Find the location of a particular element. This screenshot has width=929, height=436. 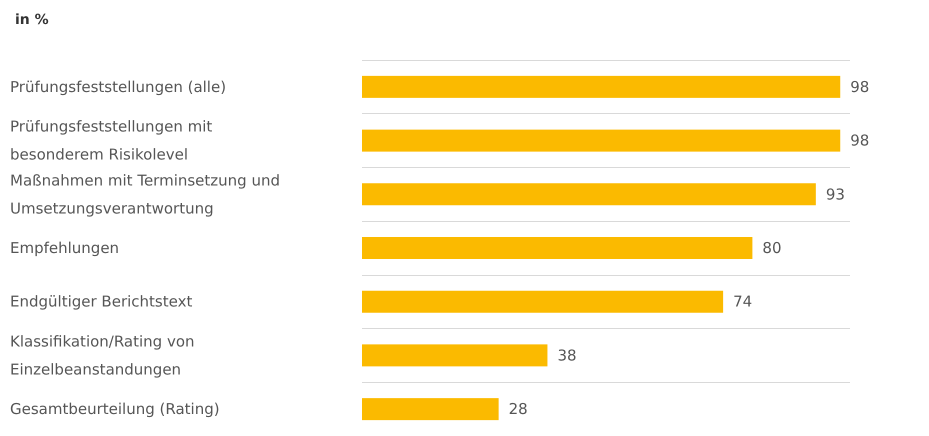

text: in % is located at coordinates (32, 20).